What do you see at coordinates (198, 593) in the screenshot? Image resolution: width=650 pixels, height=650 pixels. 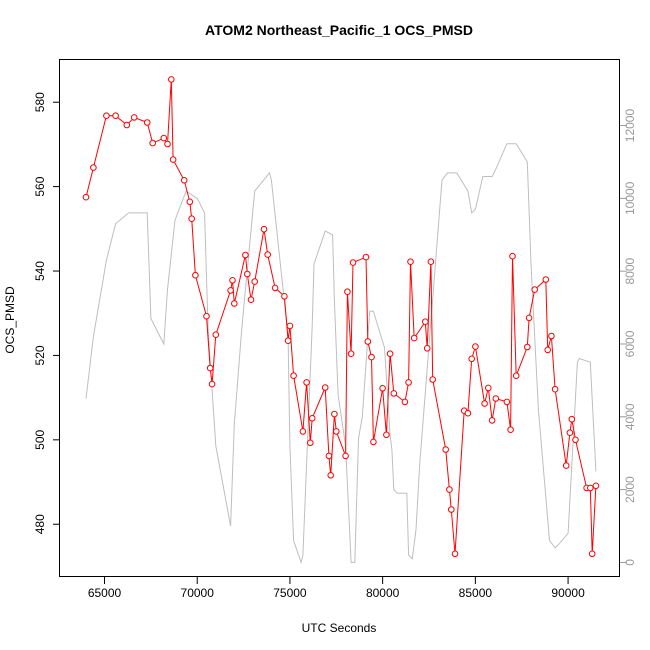 I see `x-tick-label: 70000` at bounding box center [198, 593].